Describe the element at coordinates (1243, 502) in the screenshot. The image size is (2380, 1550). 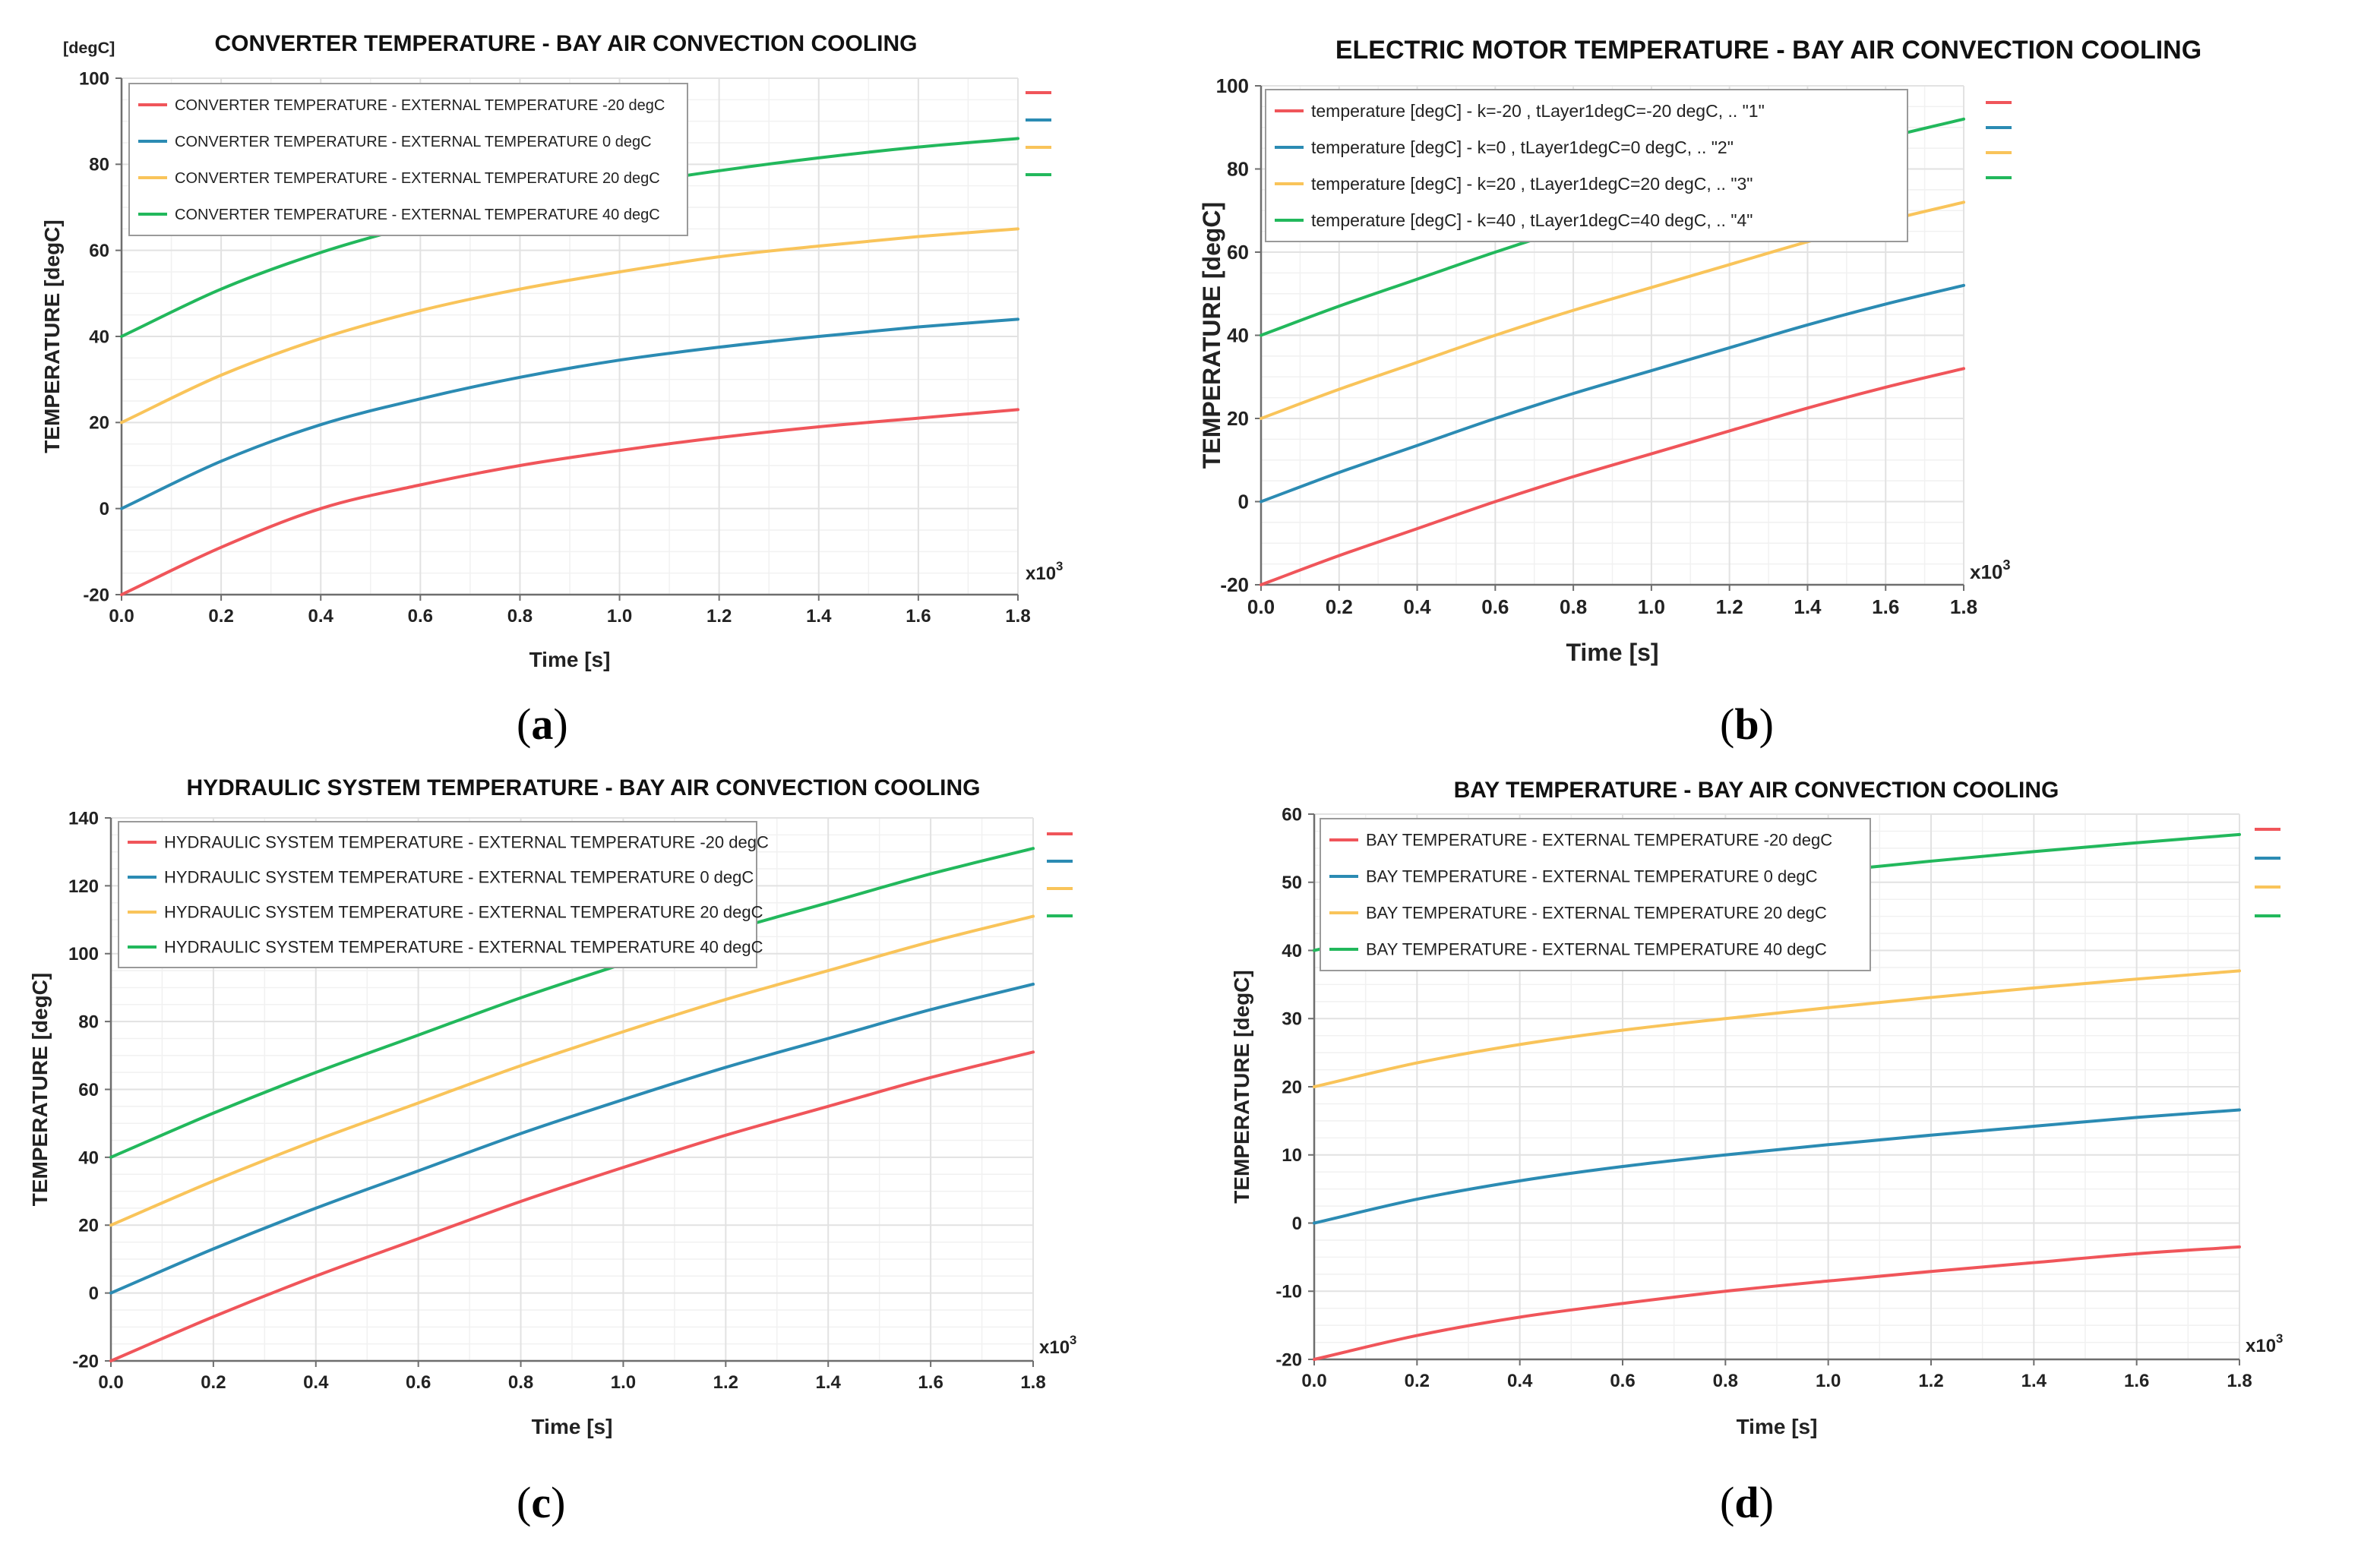
I see `chart-b-y-tick-label: 0` at that location.